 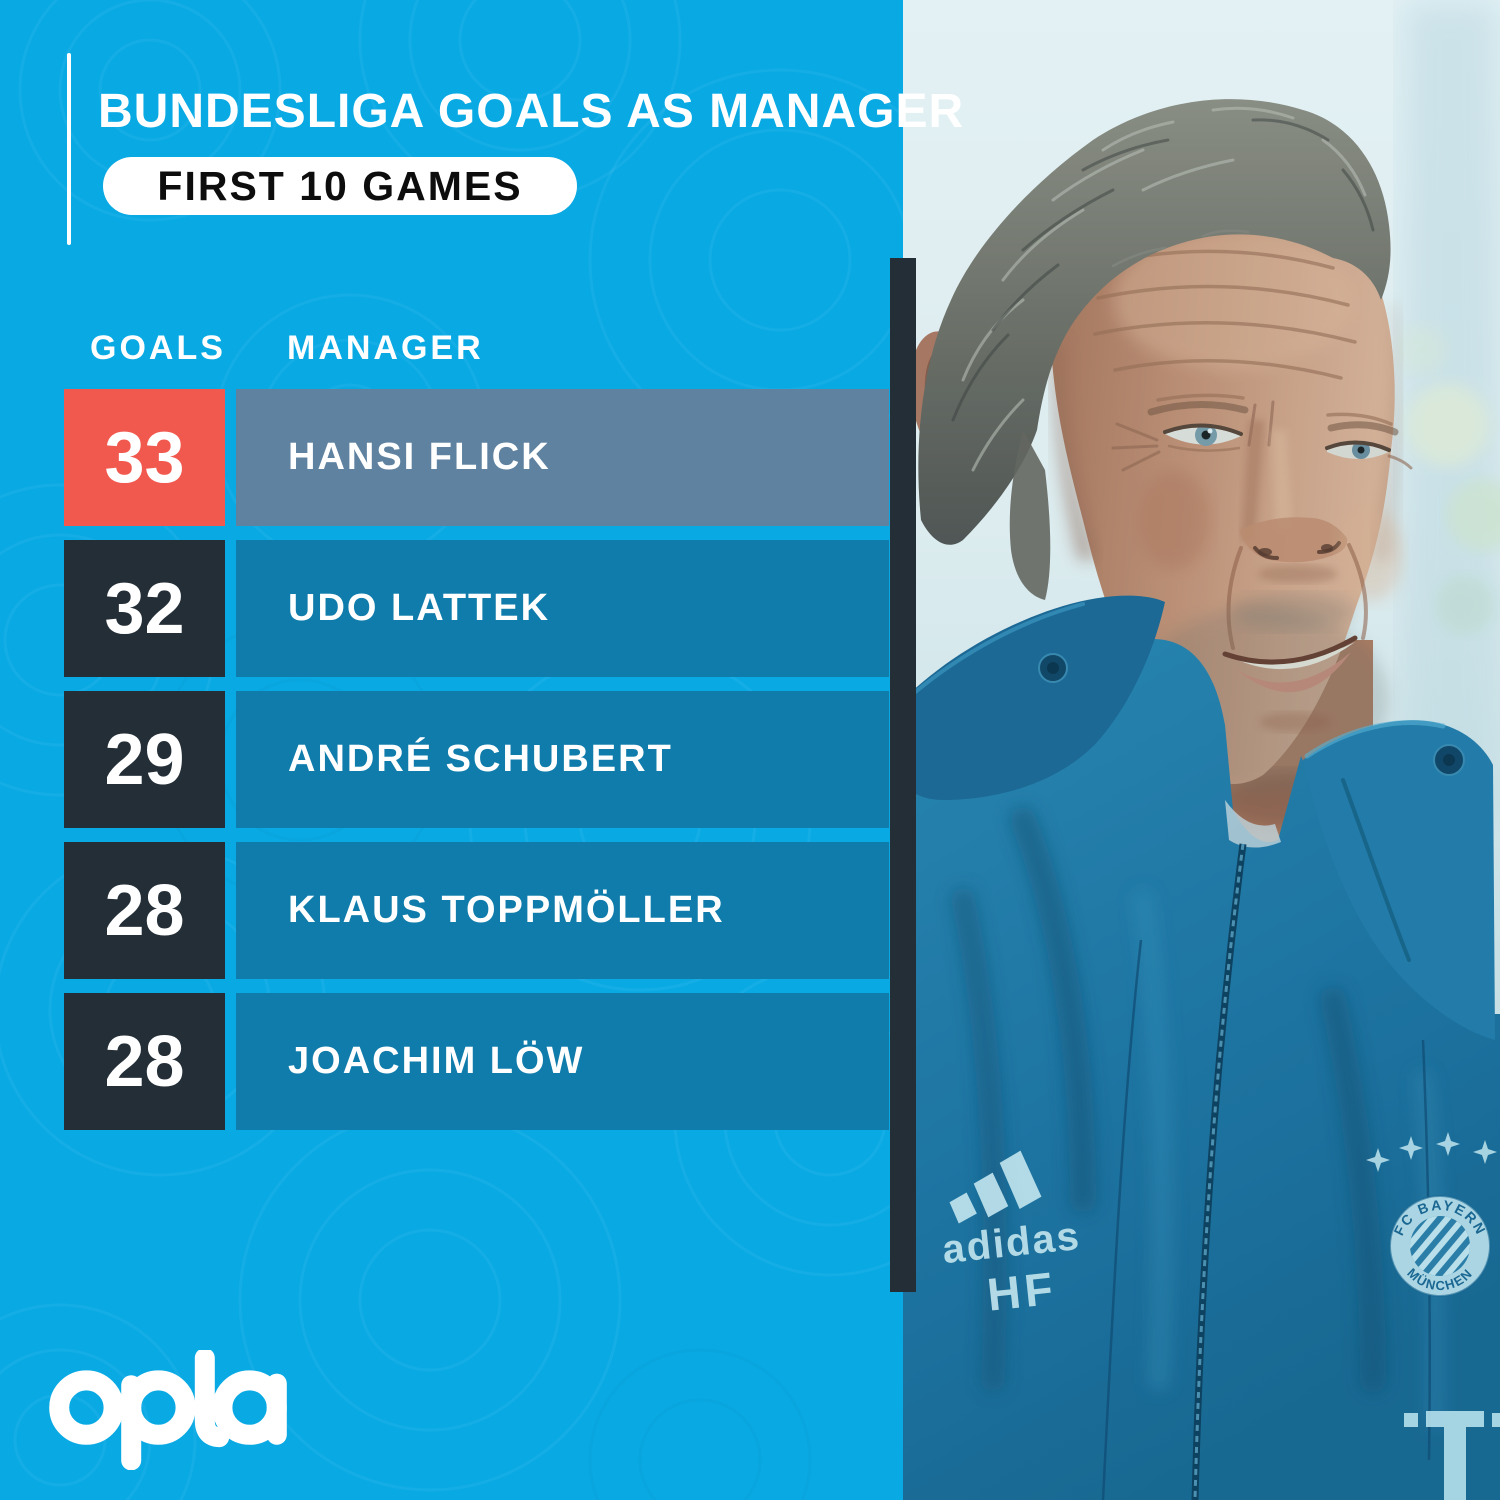 What do you see at coordinates (1262, 447) in the screenshot?
I see `eyes` at bounding box center [1262, 447].